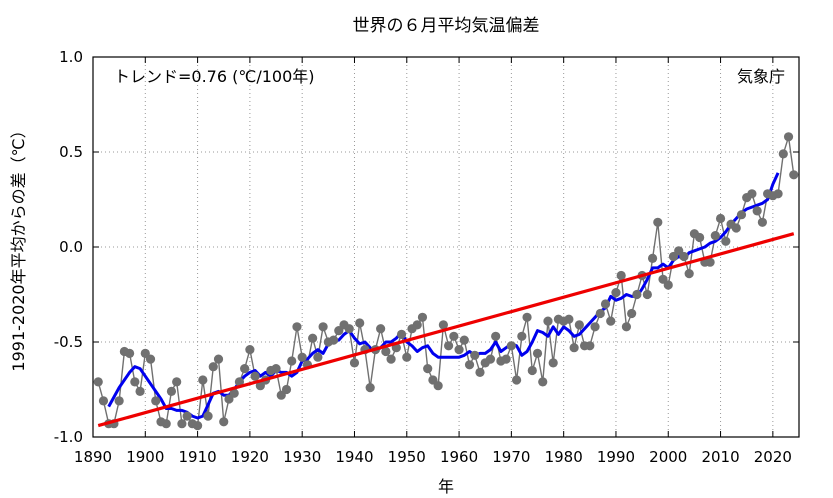 The width and height of the screenshot is (833, 498). What do you see at coordinates (302, 457) in the screenshot?
I see `x-tick-label: 1930` at bounding box center [302, 457].